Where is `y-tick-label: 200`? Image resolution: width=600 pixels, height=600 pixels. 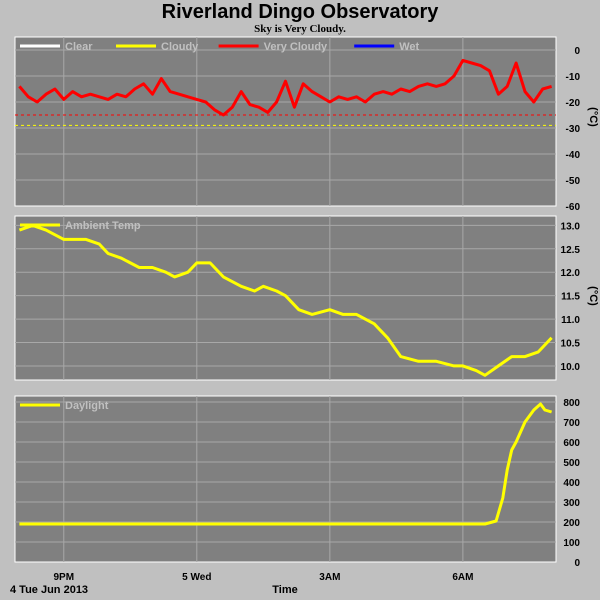
y-tick-label: 200 is located at coordinates (571, 523).